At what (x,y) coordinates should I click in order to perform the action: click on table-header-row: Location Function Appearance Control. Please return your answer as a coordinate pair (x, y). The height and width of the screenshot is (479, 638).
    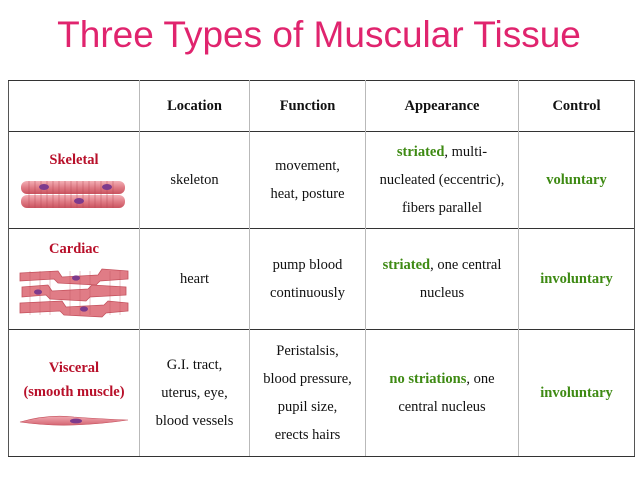
    Looking at the image, I should click on (321, 106).